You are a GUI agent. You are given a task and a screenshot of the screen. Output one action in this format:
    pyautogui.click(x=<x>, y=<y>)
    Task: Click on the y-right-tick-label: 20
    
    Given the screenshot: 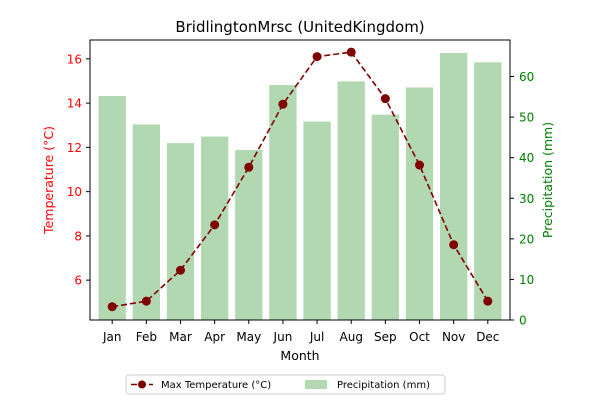 What is the action you would take?
    pyautogui.click(x=526, y=239)
    